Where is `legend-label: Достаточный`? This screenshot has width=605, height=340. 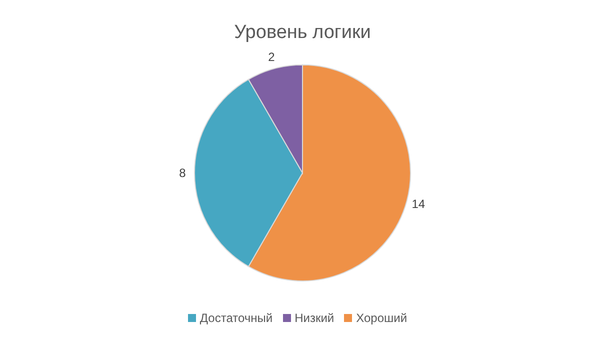 legend-label: Достаточный is located at coordinates (236, 318).